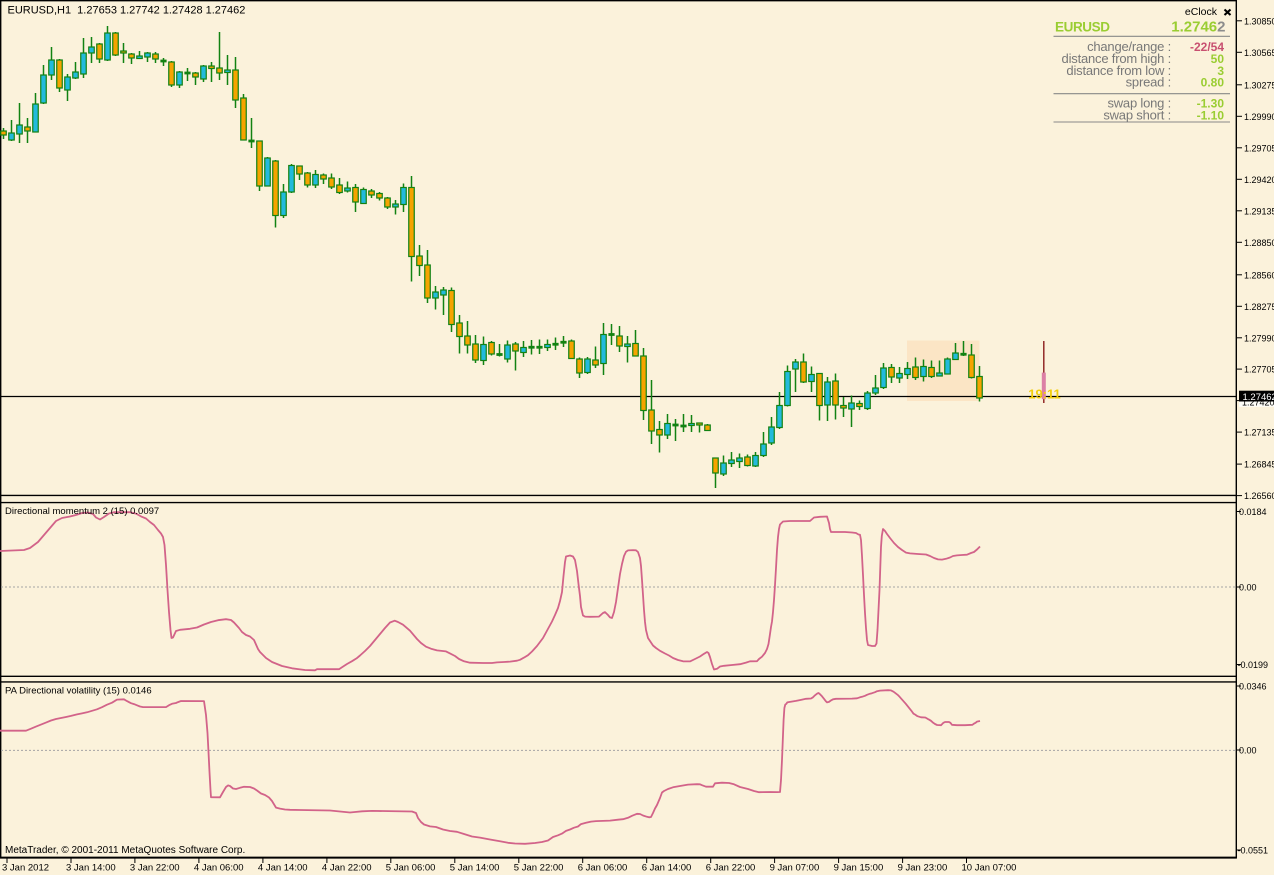 The width and height of the screenshot is (1274, 875). What do you see at coordinates (1129, 46) in the screenshot?
I see `svg-text: change/range :` at bounding box center [1129, 46].